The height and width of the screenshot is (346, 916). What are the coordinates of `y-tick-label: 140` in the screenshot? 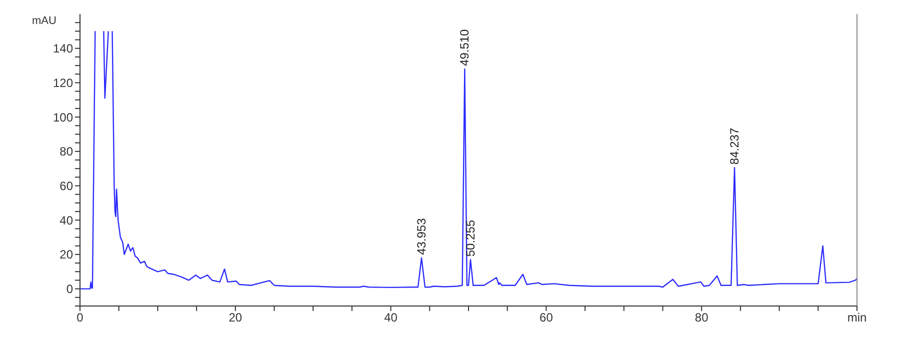 It's located at (63, 49).